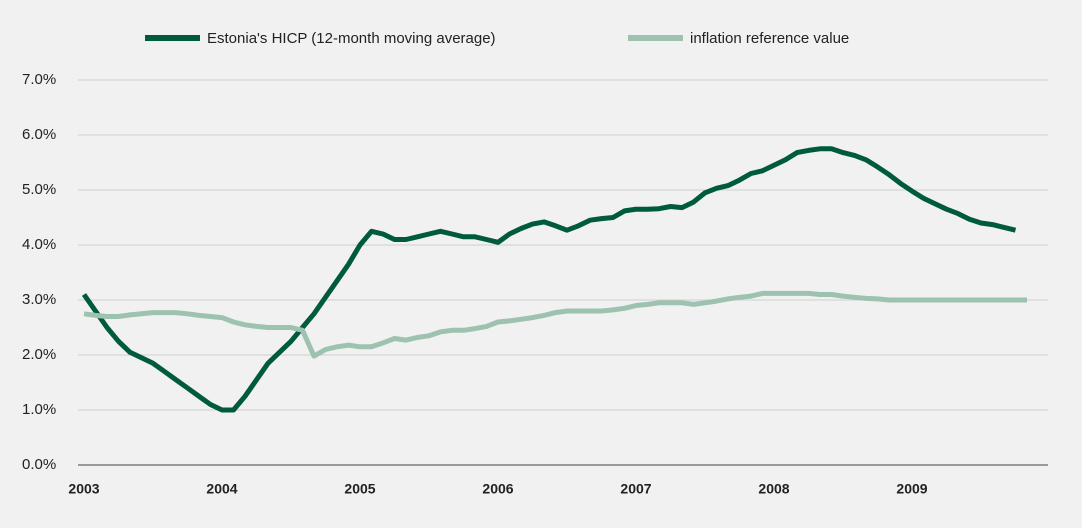 This screenshot has width=1082, height=528. Describe the element at coordinates (911, 489) in the screenshot. I see `x-tick-label: 2009` at that location.